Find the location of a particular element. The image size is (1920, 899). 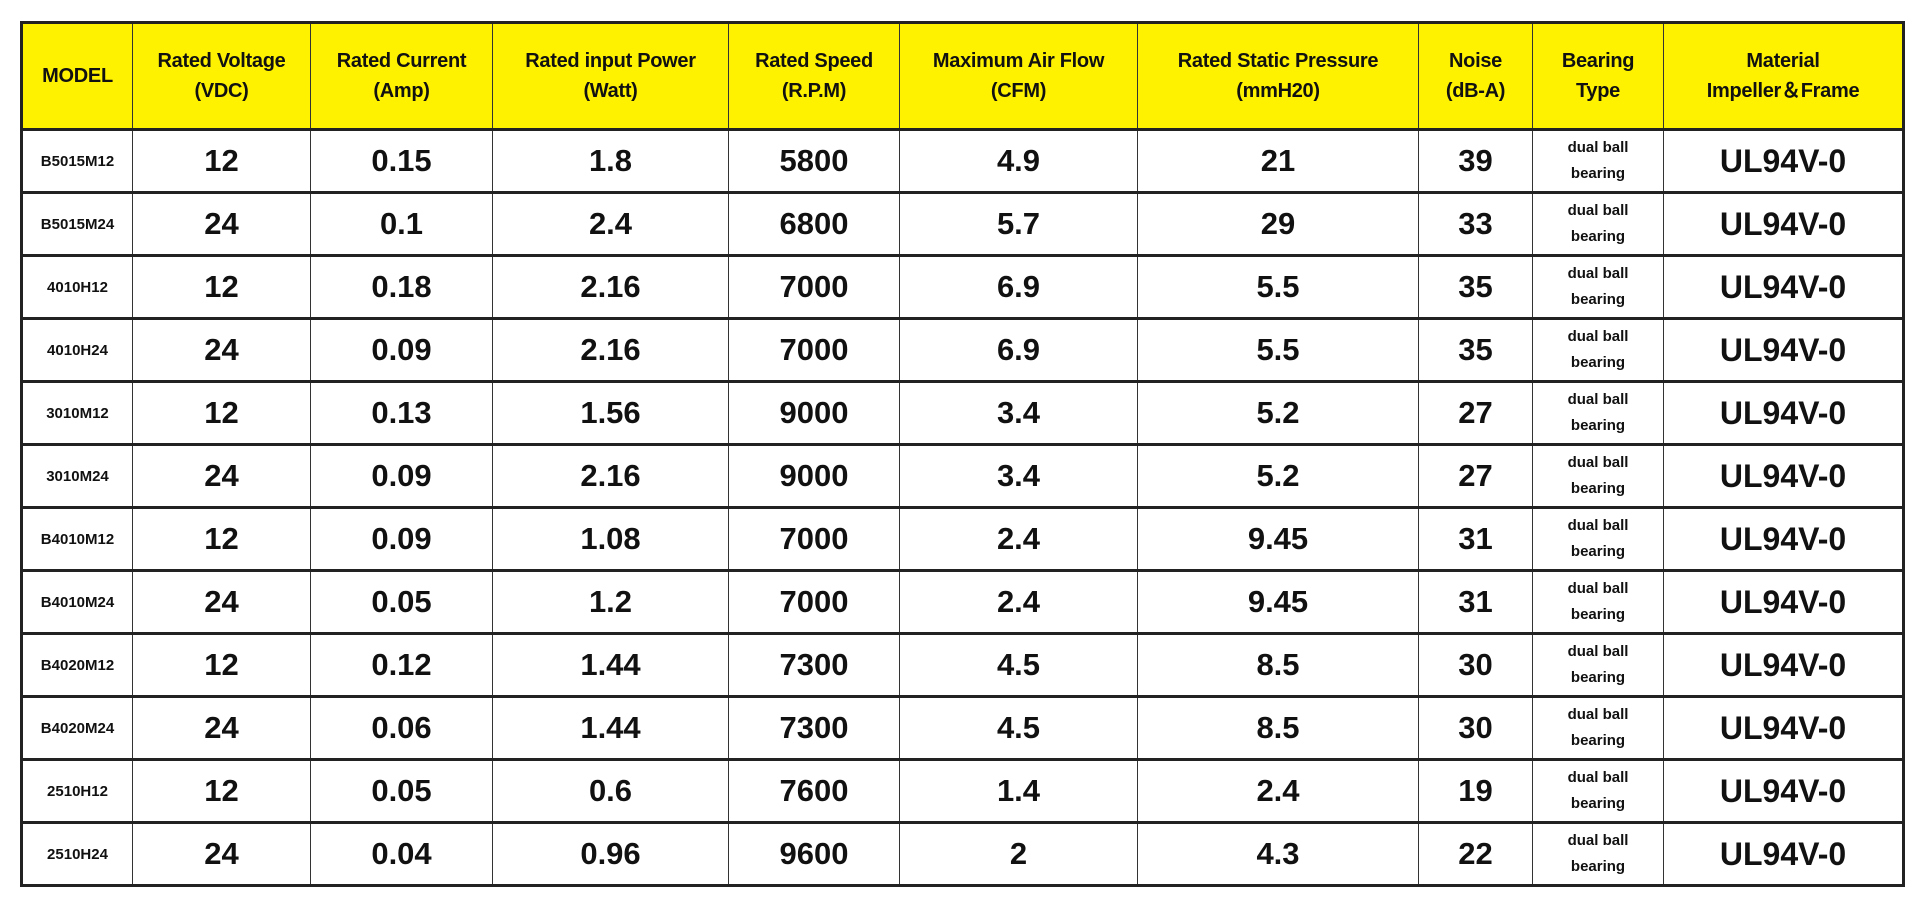

header-text: (Watt) is located at coordinates (610, 91).